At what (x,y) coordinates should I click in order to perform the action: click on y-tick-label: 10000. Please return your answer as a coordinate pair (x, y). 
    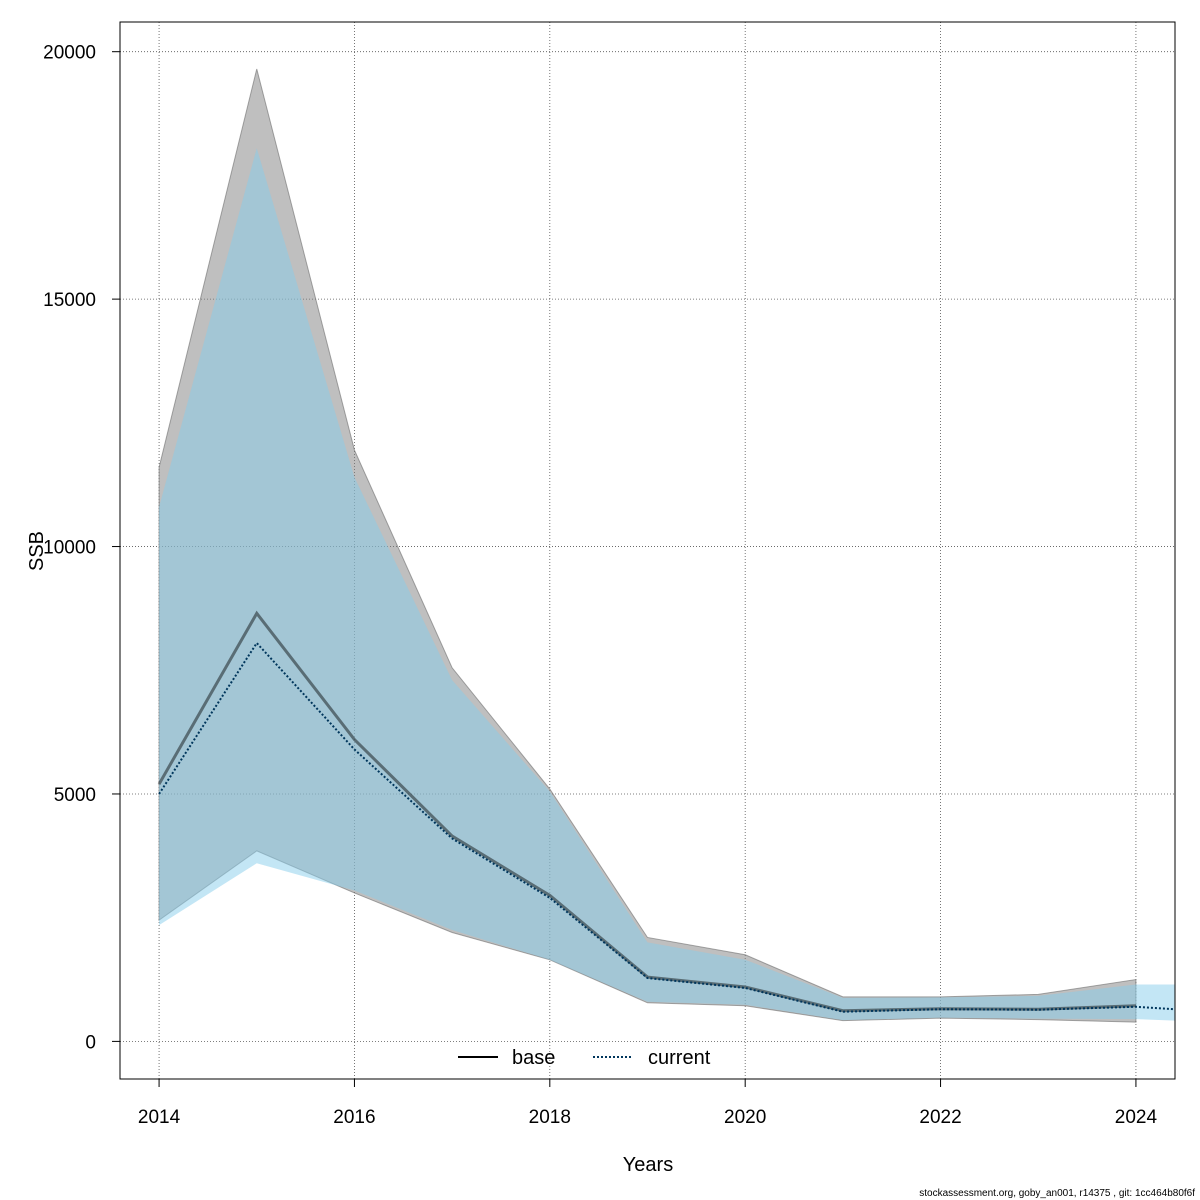
    Looking at the image, I should click on (69, 548).